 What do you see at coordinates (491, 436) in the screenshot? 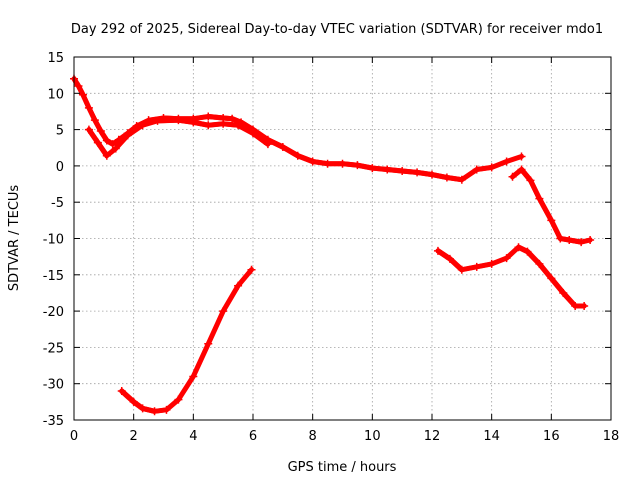
I see `x-tick-label: 14` at bounding box center [491, 436].